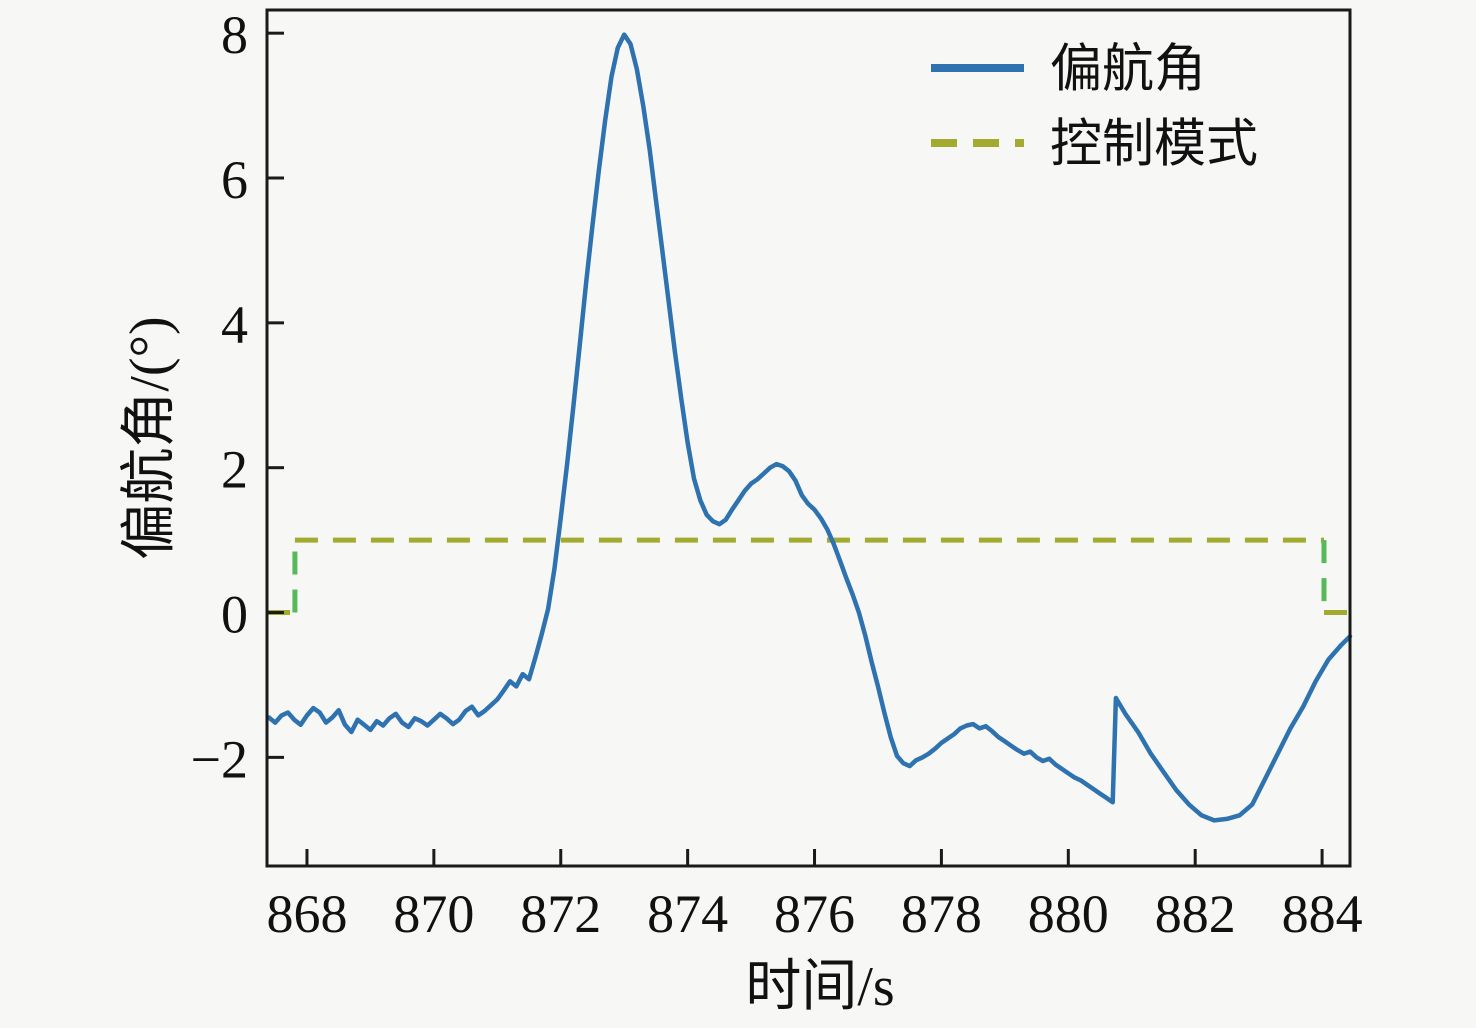 This screenshot has height=1028, width=1476. Describe the element at coordinates (234, 325) in the screenshot. I see `y-tick-label: 4` at that location.